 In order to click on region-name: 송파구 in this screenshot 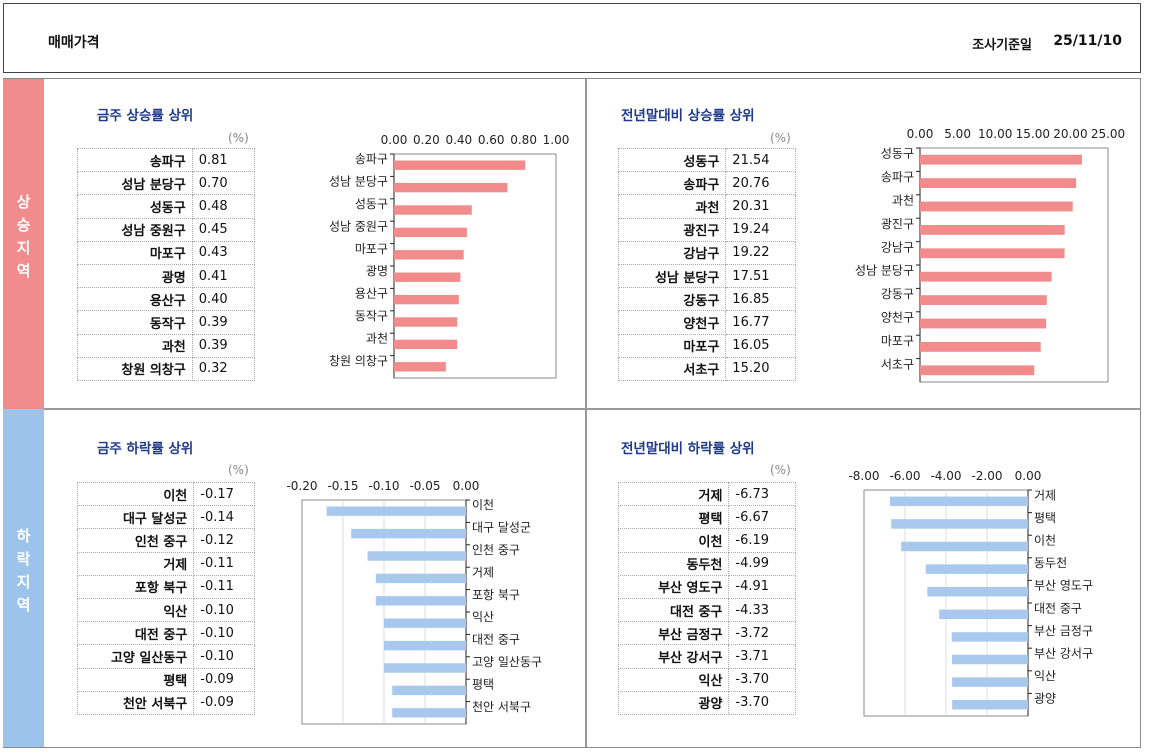, I will do `click(672, 183)`.